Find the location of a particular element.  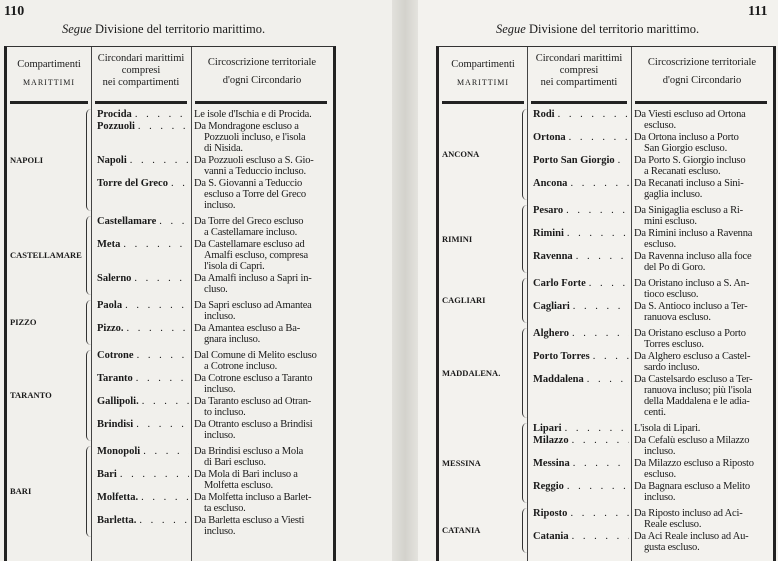

header-line: d'ogni Circondario is located at coordinates (702, 80).